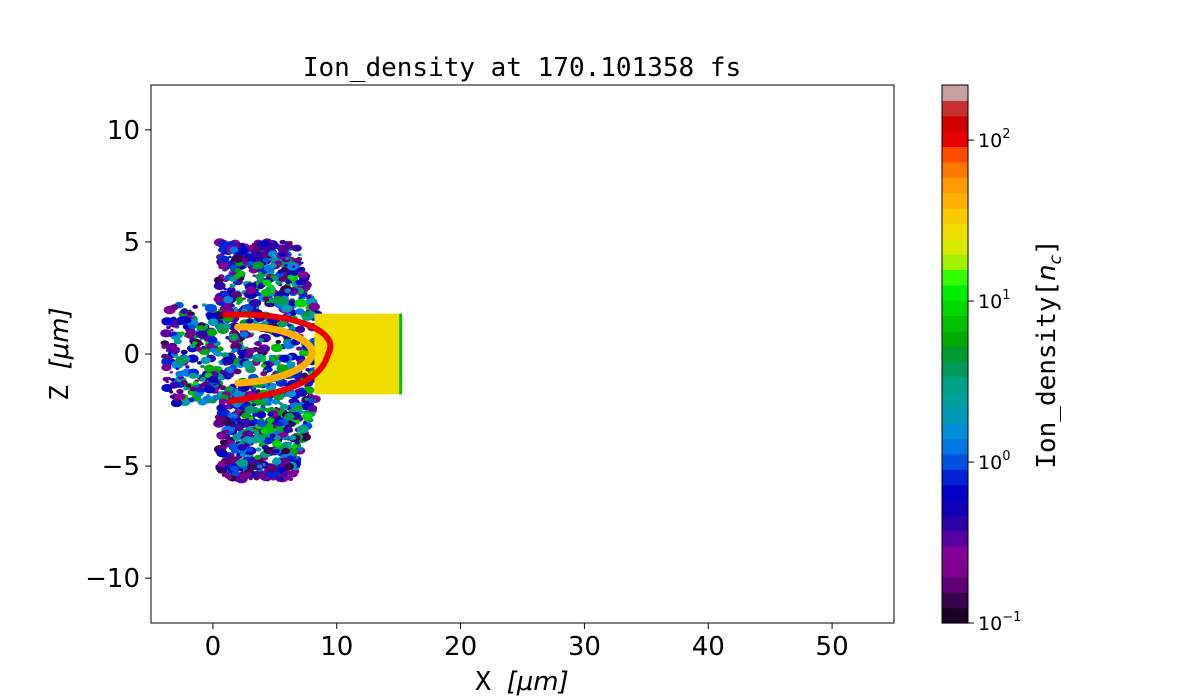 This screenshot has height=700, width=1200. Describe the element at coordinates (112, 579) in the screenshot. I see `y-tick-label: −10` at that location.